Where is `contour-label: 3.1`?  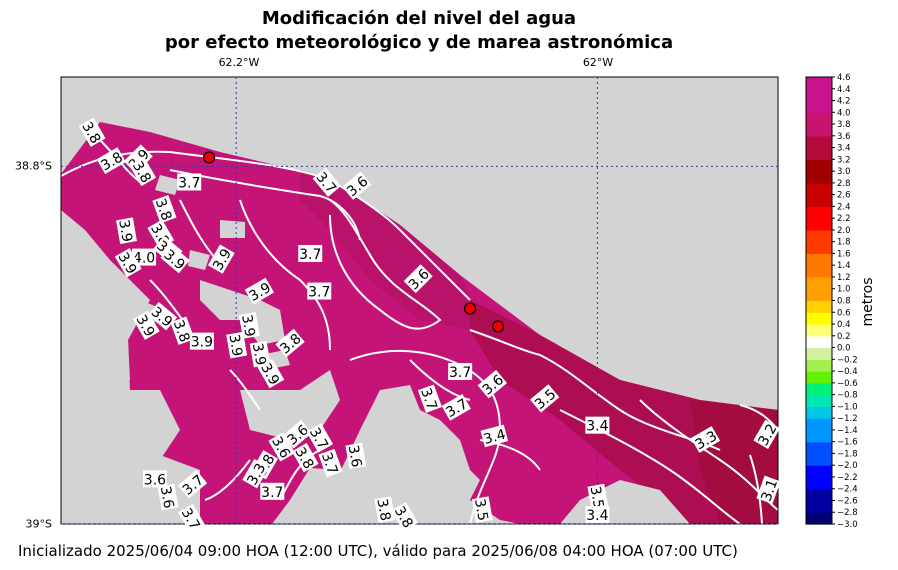 contour-label: 3.1 is located at coordinates (768, 490).